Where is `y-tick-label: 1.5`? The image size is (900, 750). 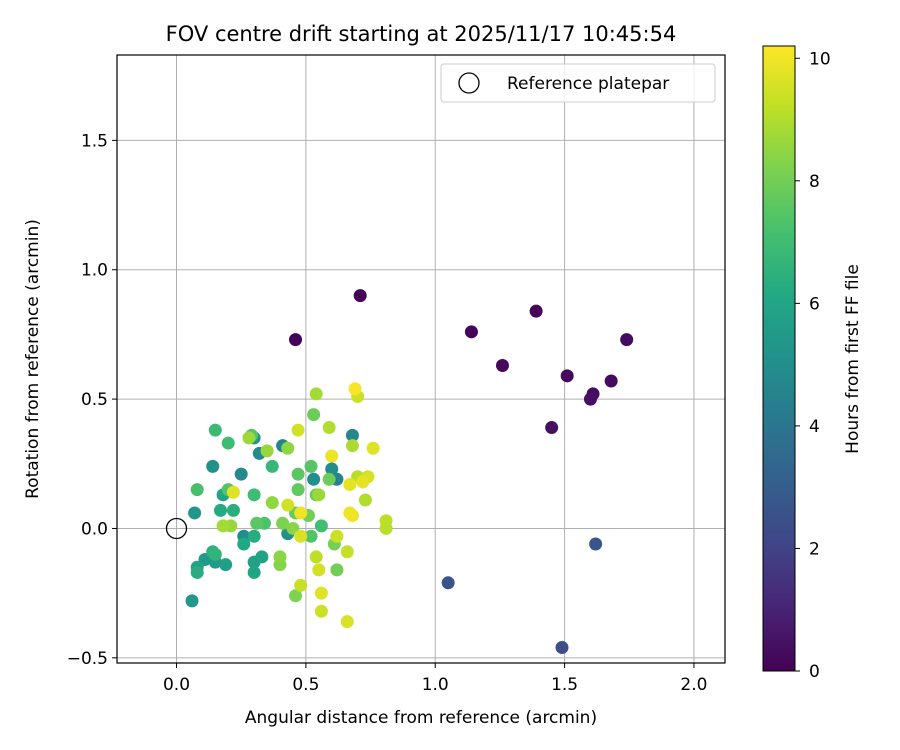 y-tick-label: 1.5 is located at coordinates (94, 141).